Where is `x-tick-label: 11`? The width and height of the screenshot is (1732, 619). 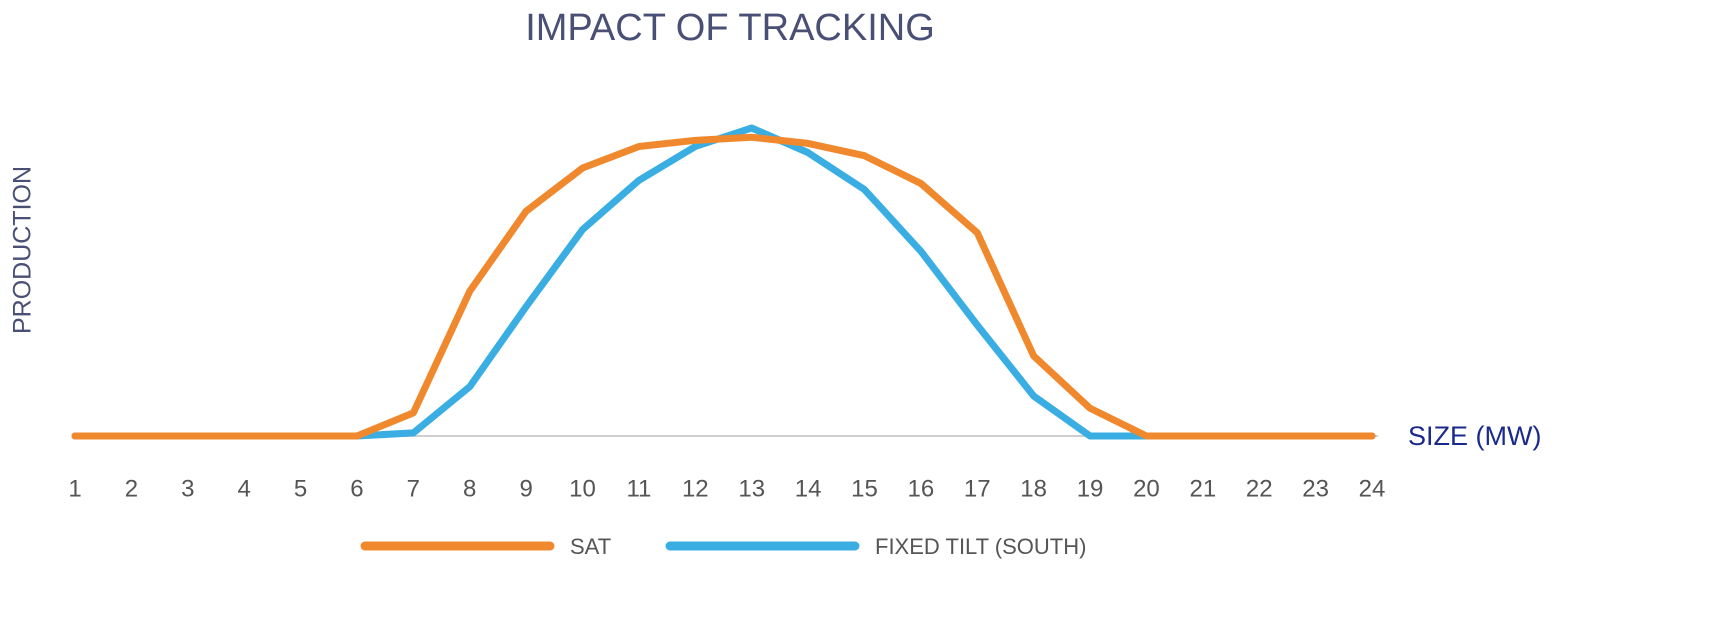 x-tick-label: 11 is located at coordinates (638, 488).